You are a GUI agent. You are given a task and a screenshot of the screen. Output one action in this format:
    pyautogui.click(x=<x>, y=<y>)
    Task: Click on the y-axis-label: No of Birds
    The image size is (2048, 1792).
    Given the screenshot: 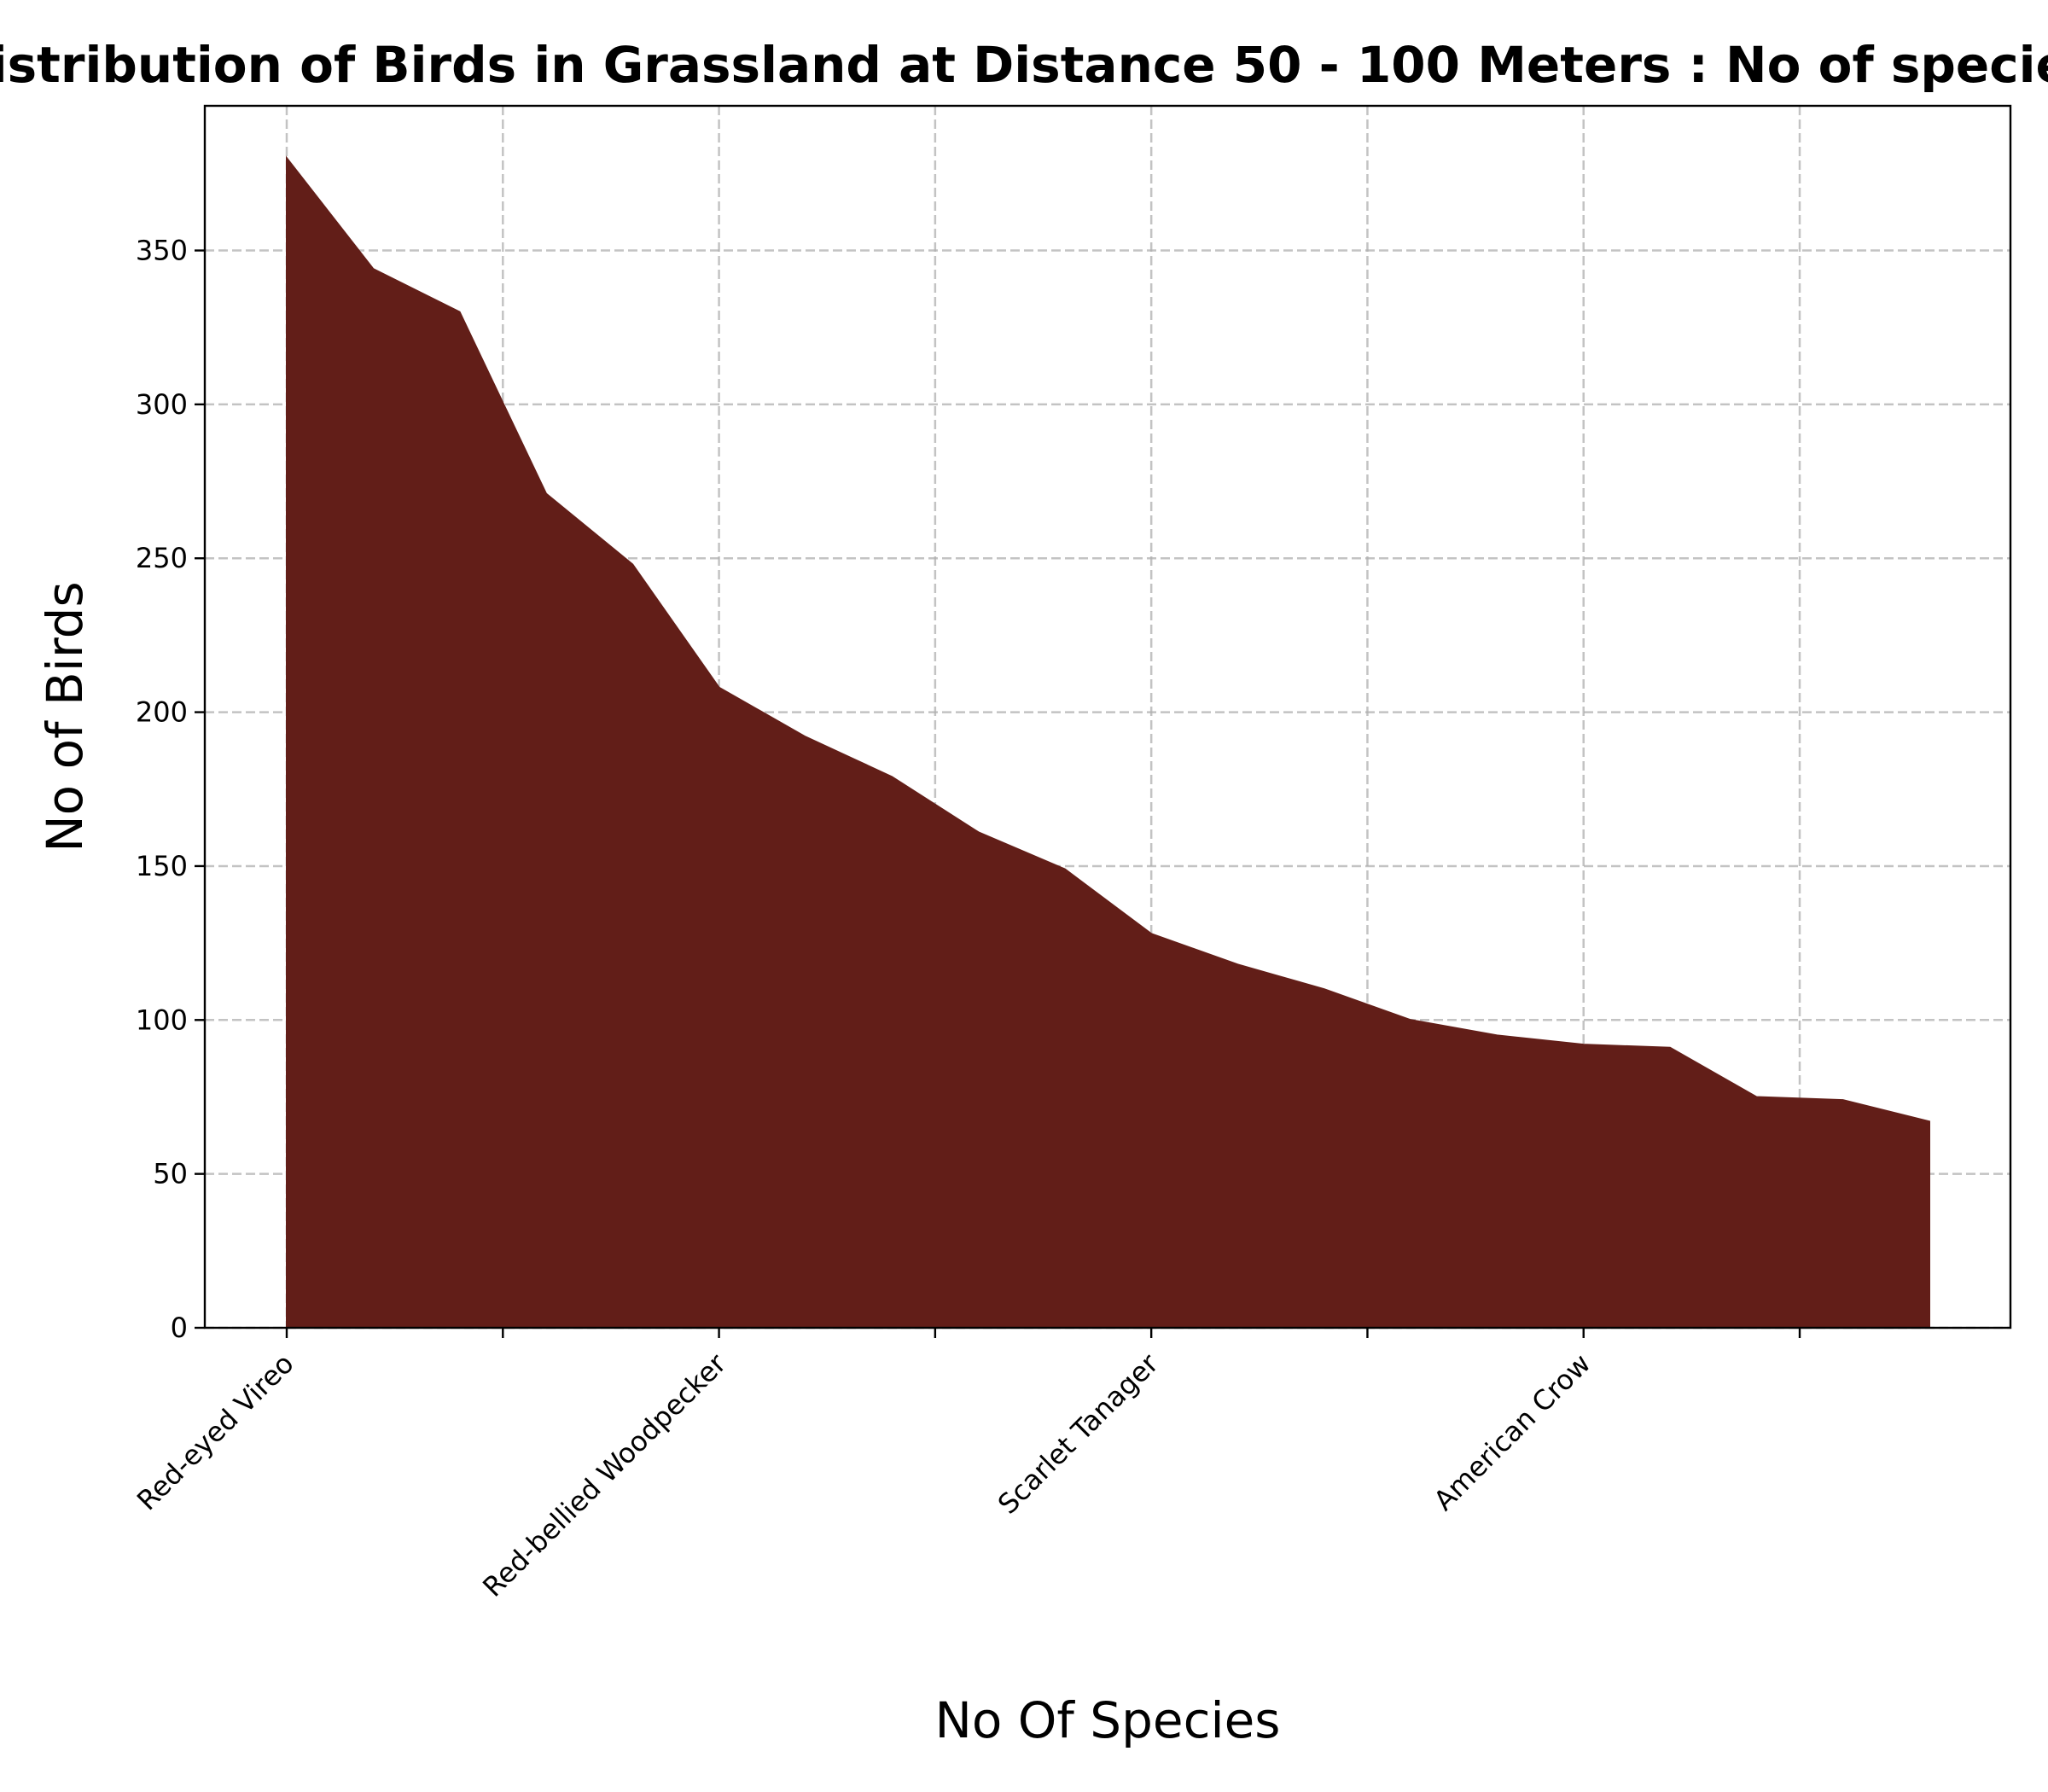 What is the action you would take?
    pyautogui.click(x=65, y=716)
    